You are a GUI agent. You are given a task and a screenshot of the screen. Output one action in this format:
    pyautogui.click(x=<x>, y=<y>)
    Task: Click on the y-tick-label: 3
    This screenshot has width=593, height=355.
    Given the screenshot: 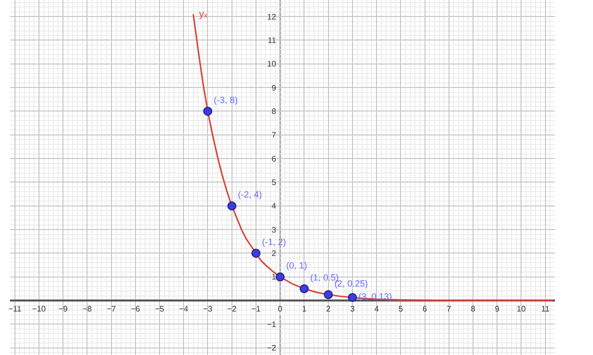 What is the action you would take?
    pyautogui.click(x=274, y=229)
    